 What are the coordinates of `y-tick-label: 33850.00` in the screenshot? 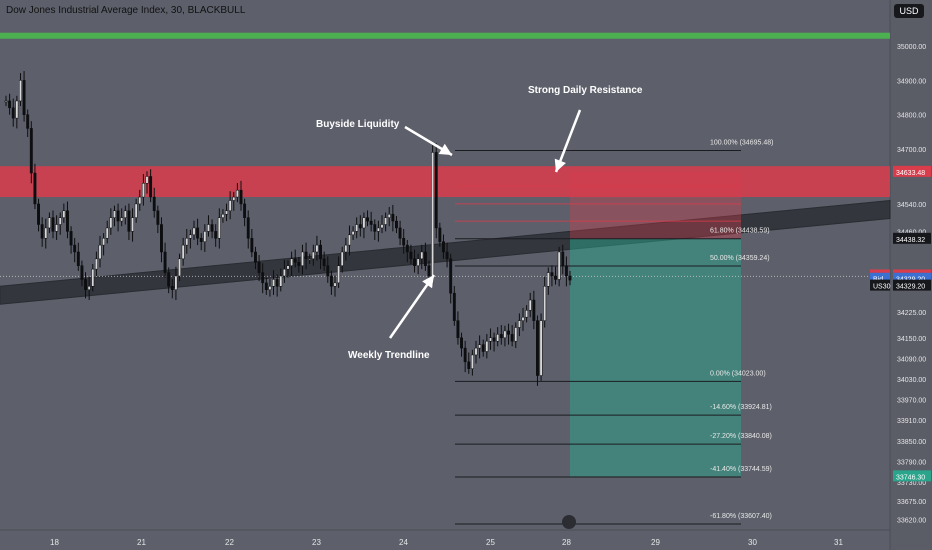 It's located at (911, 442).